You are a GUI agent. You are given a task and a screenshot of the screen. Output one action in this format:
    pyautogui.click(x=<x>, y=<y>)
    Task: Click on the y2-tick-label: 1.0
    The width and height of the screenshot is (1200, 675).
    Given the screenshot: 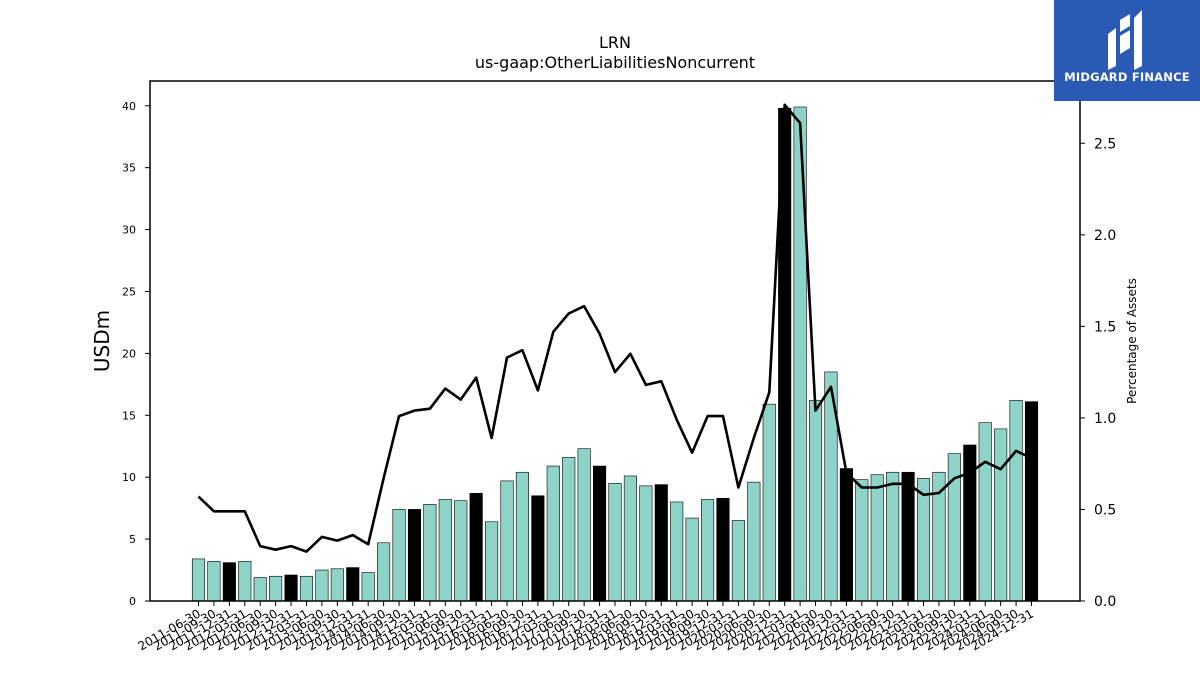 What is the action you would take?
    pyautogui.click(x=1105, y=419)
    